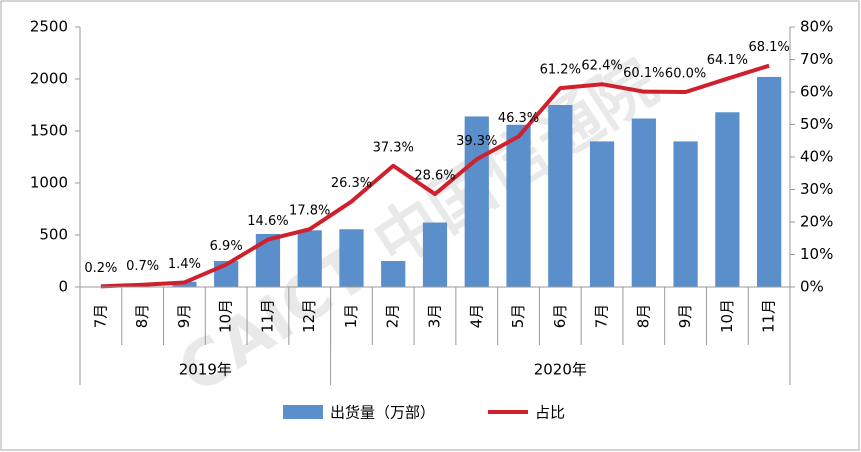  I want to click on value-label: 64.1%, so click(727, 60).